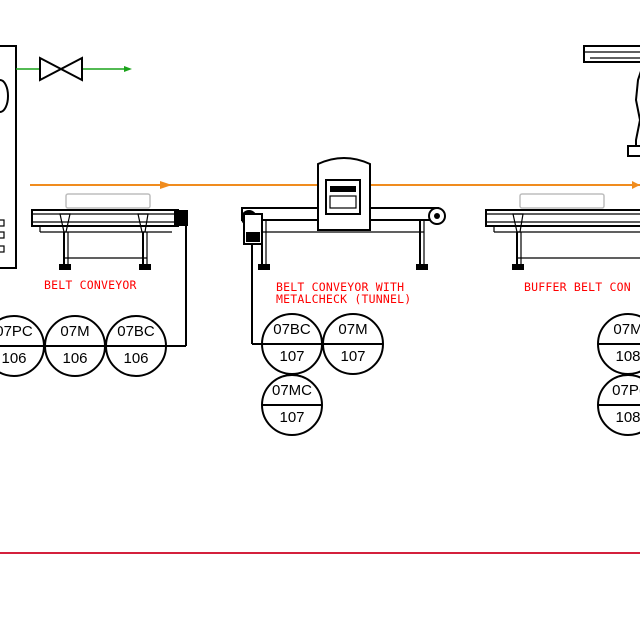 The width and height of the screenshot is (640, 640). I want to click on tag-07bc-106: 07BC 106, so click(136, 346).